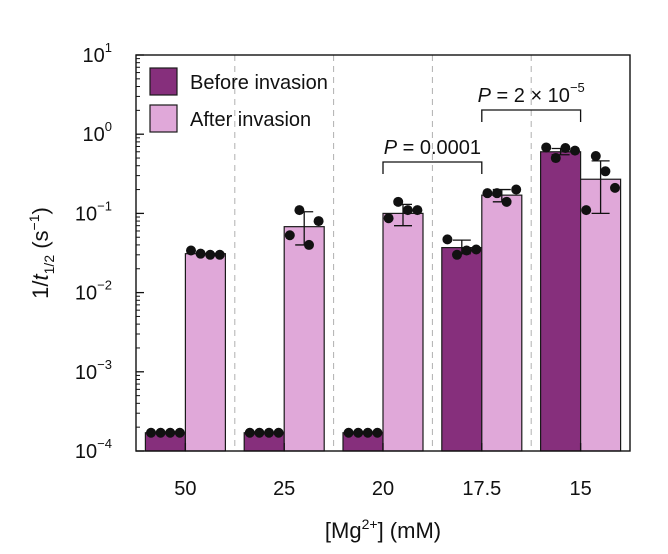 Image resolution: width=668 pixels, height=554 pixels. I want to click on y-label-unit-open: (s, so click(40, 242).